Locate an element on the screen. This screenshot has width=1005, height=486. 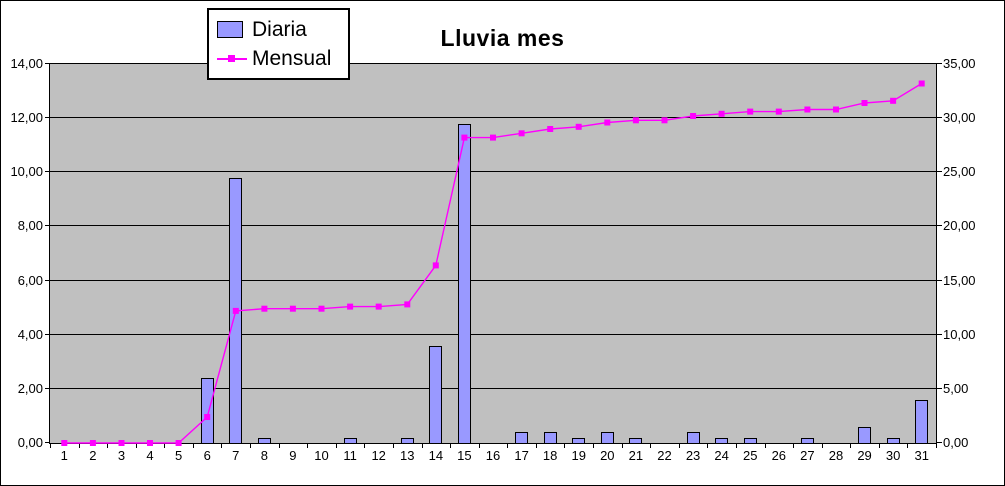
x-axis-label-19: 19 is located at coordinates (578, 455).